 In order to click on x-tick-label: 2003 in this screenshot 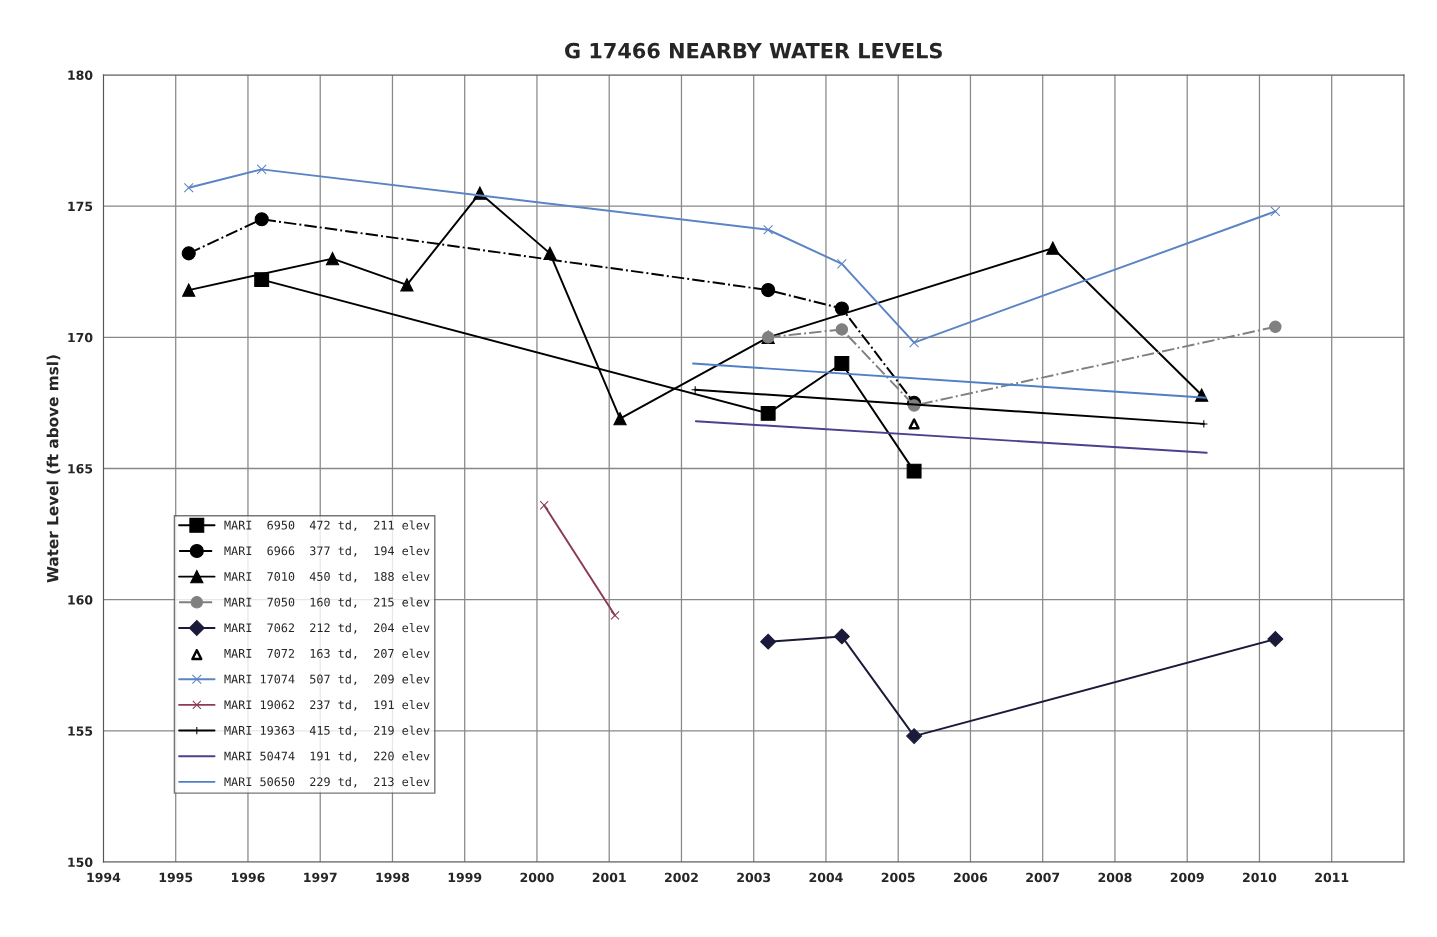, I will do `click(754, 877)`.